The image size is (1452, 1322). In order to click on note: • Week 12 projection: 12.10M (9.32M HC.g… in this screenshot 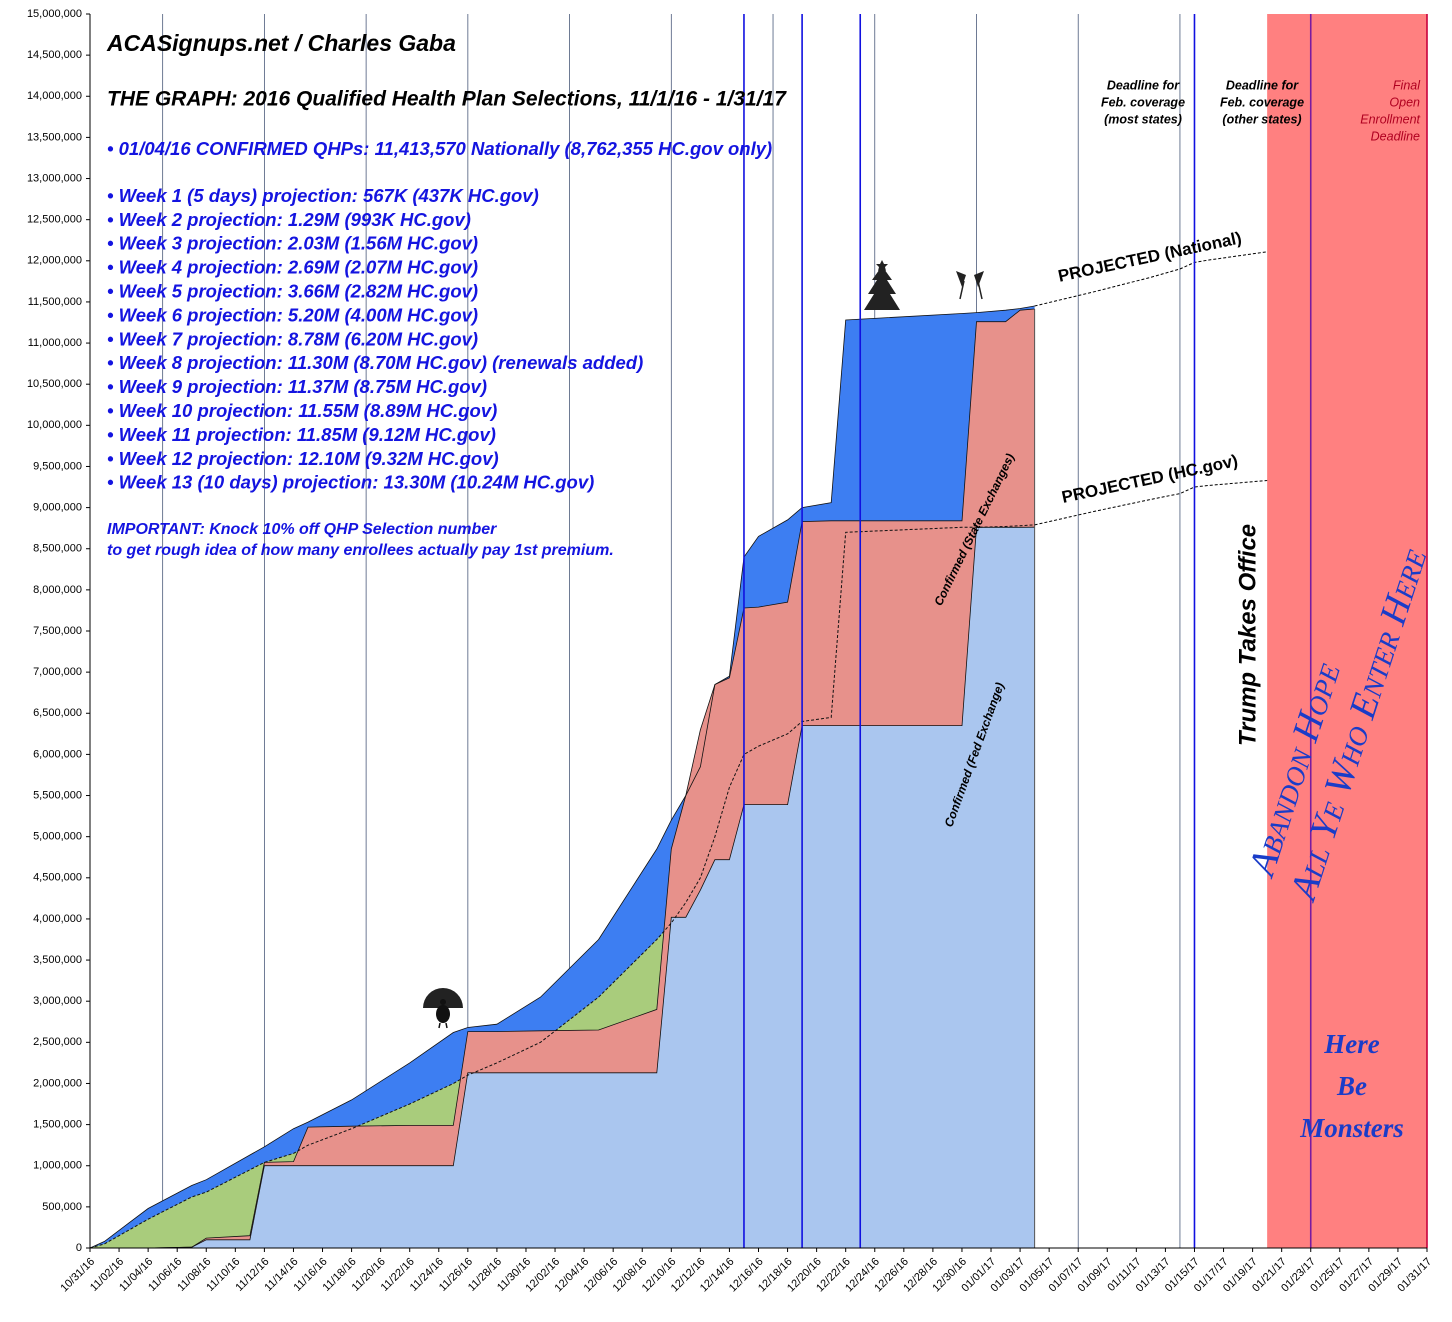, I will do `click(303, 458)`.